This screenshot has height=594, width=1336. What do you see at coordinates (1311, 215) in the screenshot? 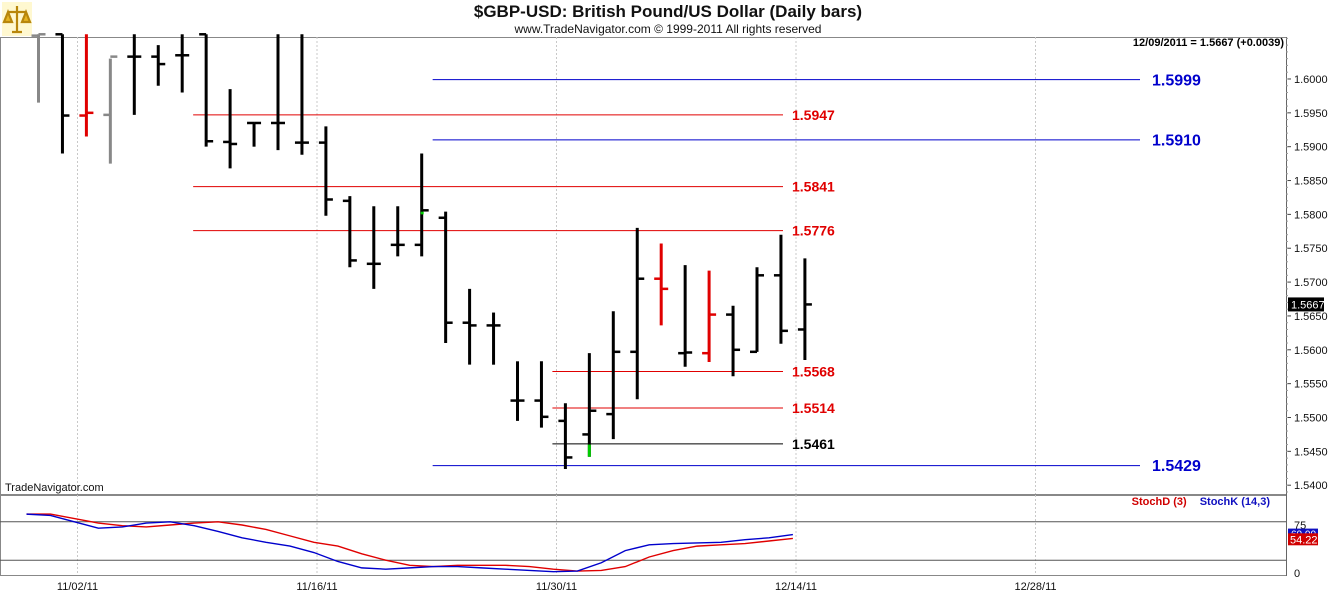
I see `price-tick-label: 1.5800` at bounding box center [1311, 215].